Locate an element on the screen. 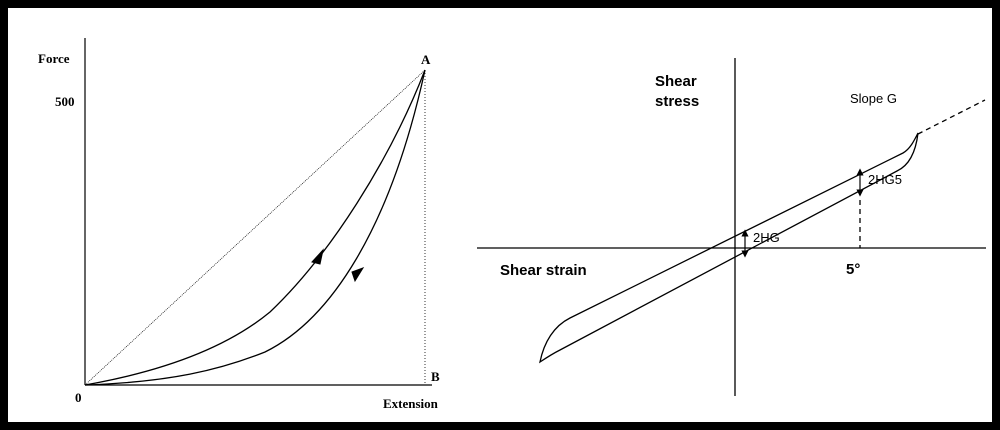 The width and height of the screenshot is (1000, 430). slope-label: Slope G is located at coordinates (873, 98).